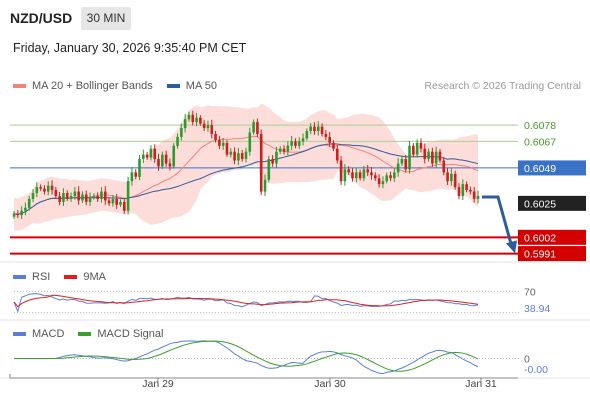 The width and height of the screenshot is (590, 400). I want to click on level-tag-0.6002, so click(552, 237).